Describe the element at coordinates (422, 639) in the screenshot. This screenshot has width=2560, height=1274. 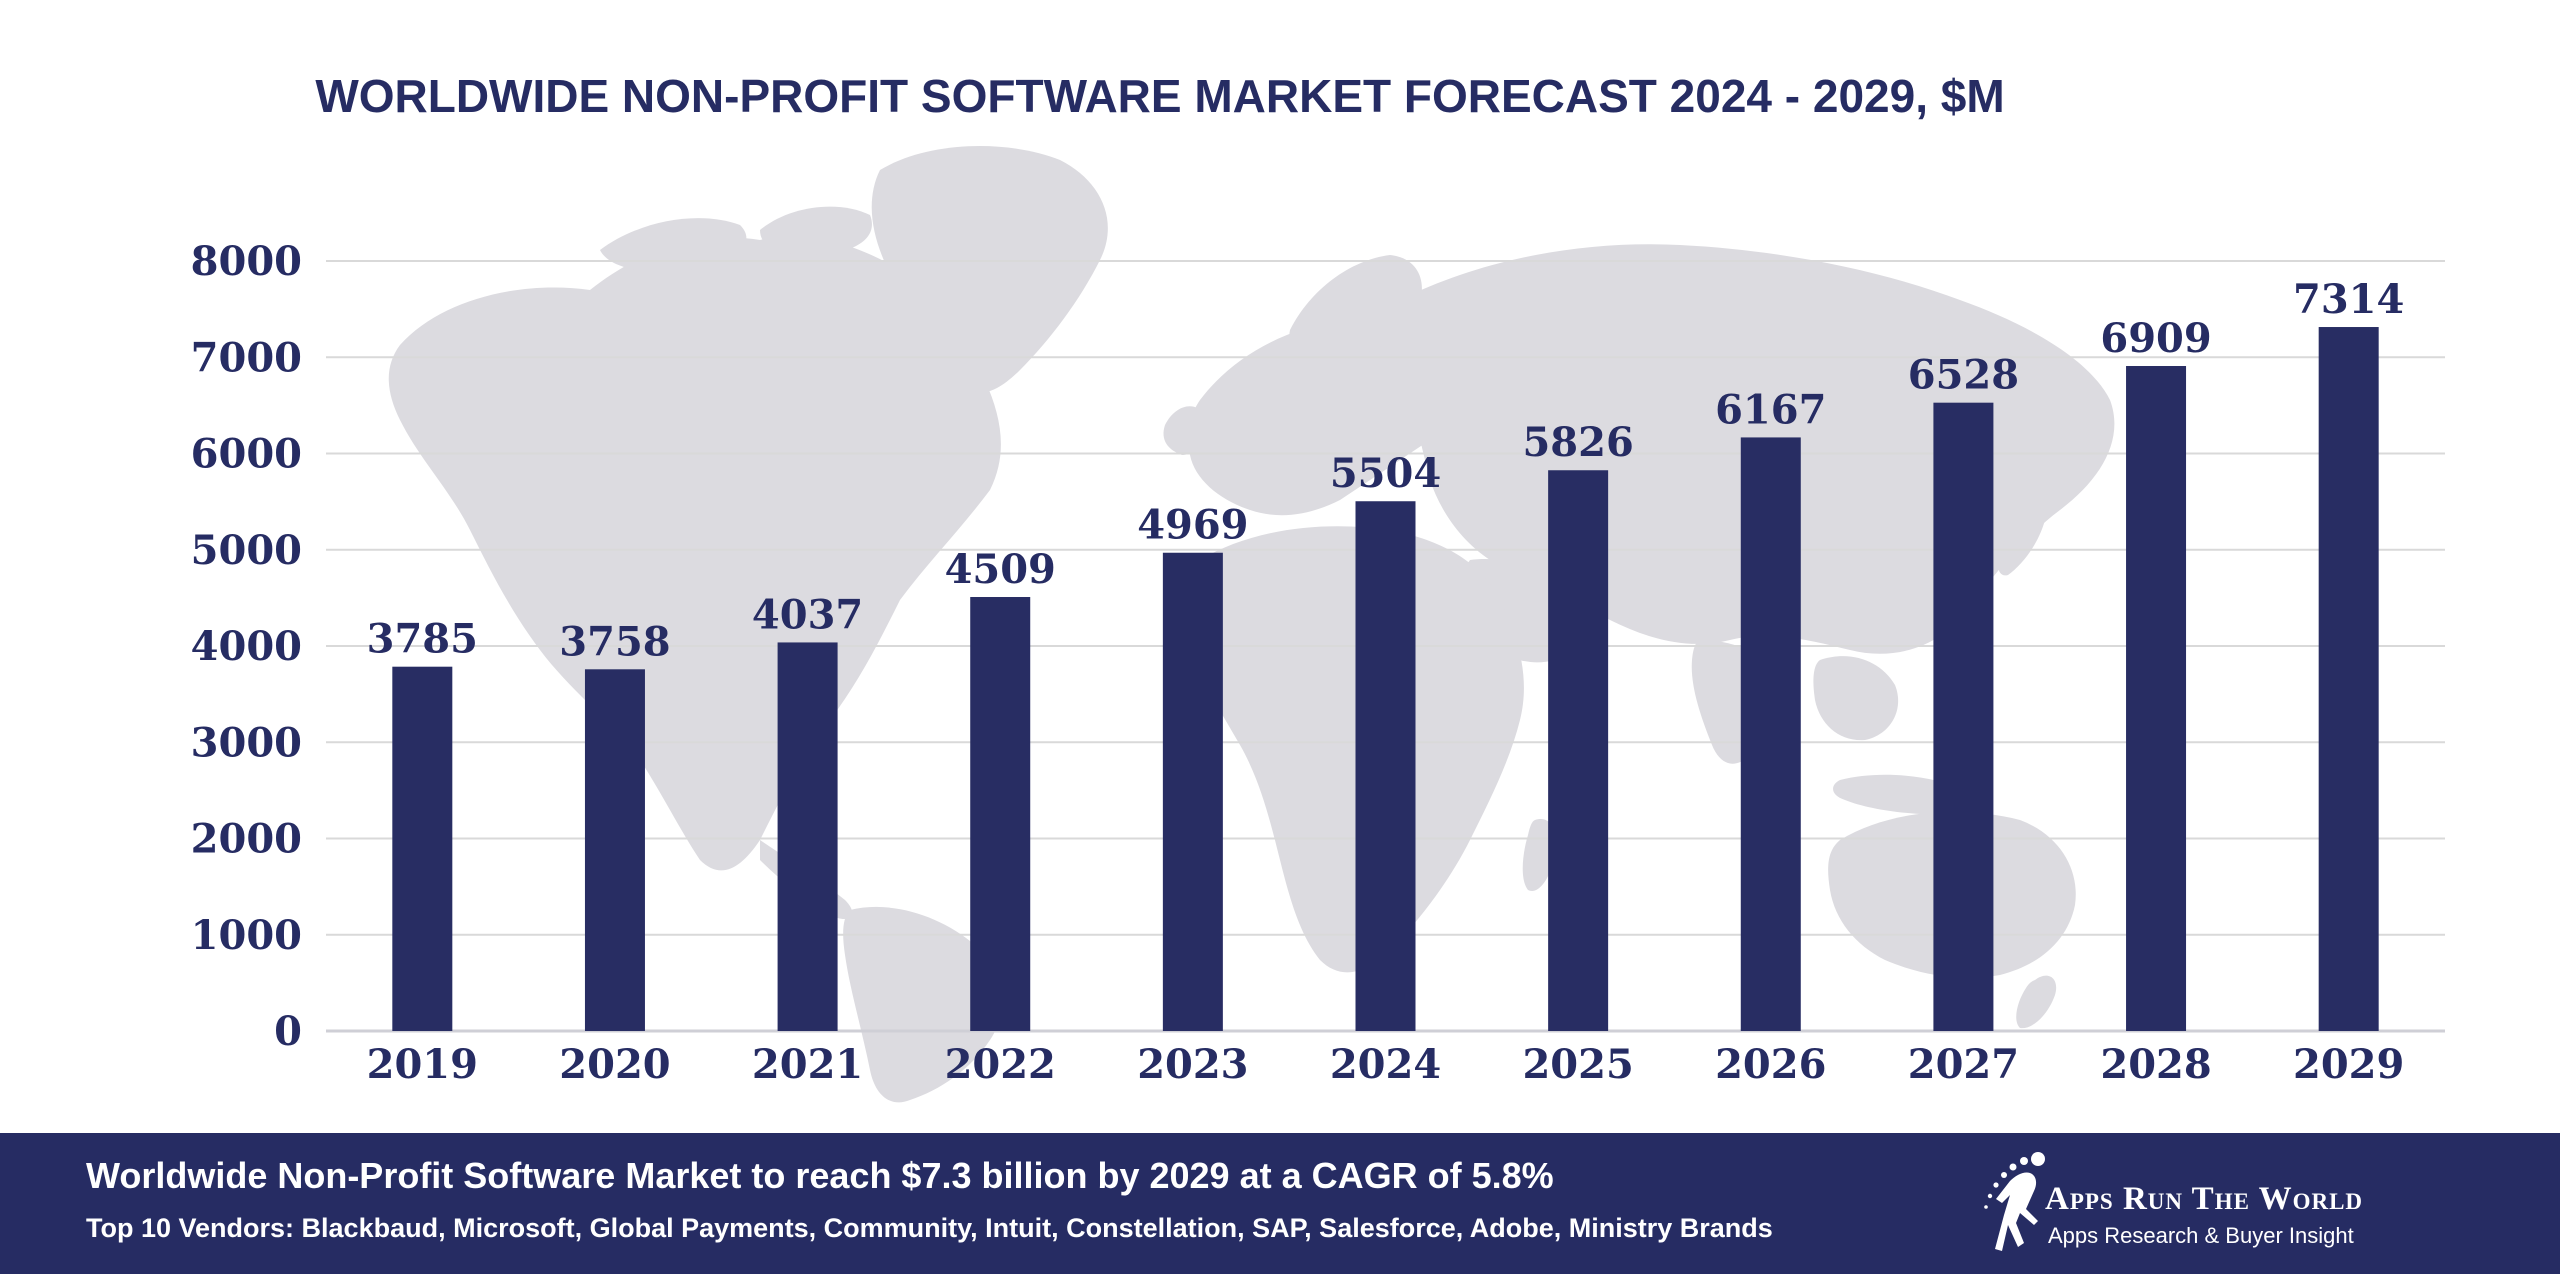
I see `data-label: 3785` at that location.